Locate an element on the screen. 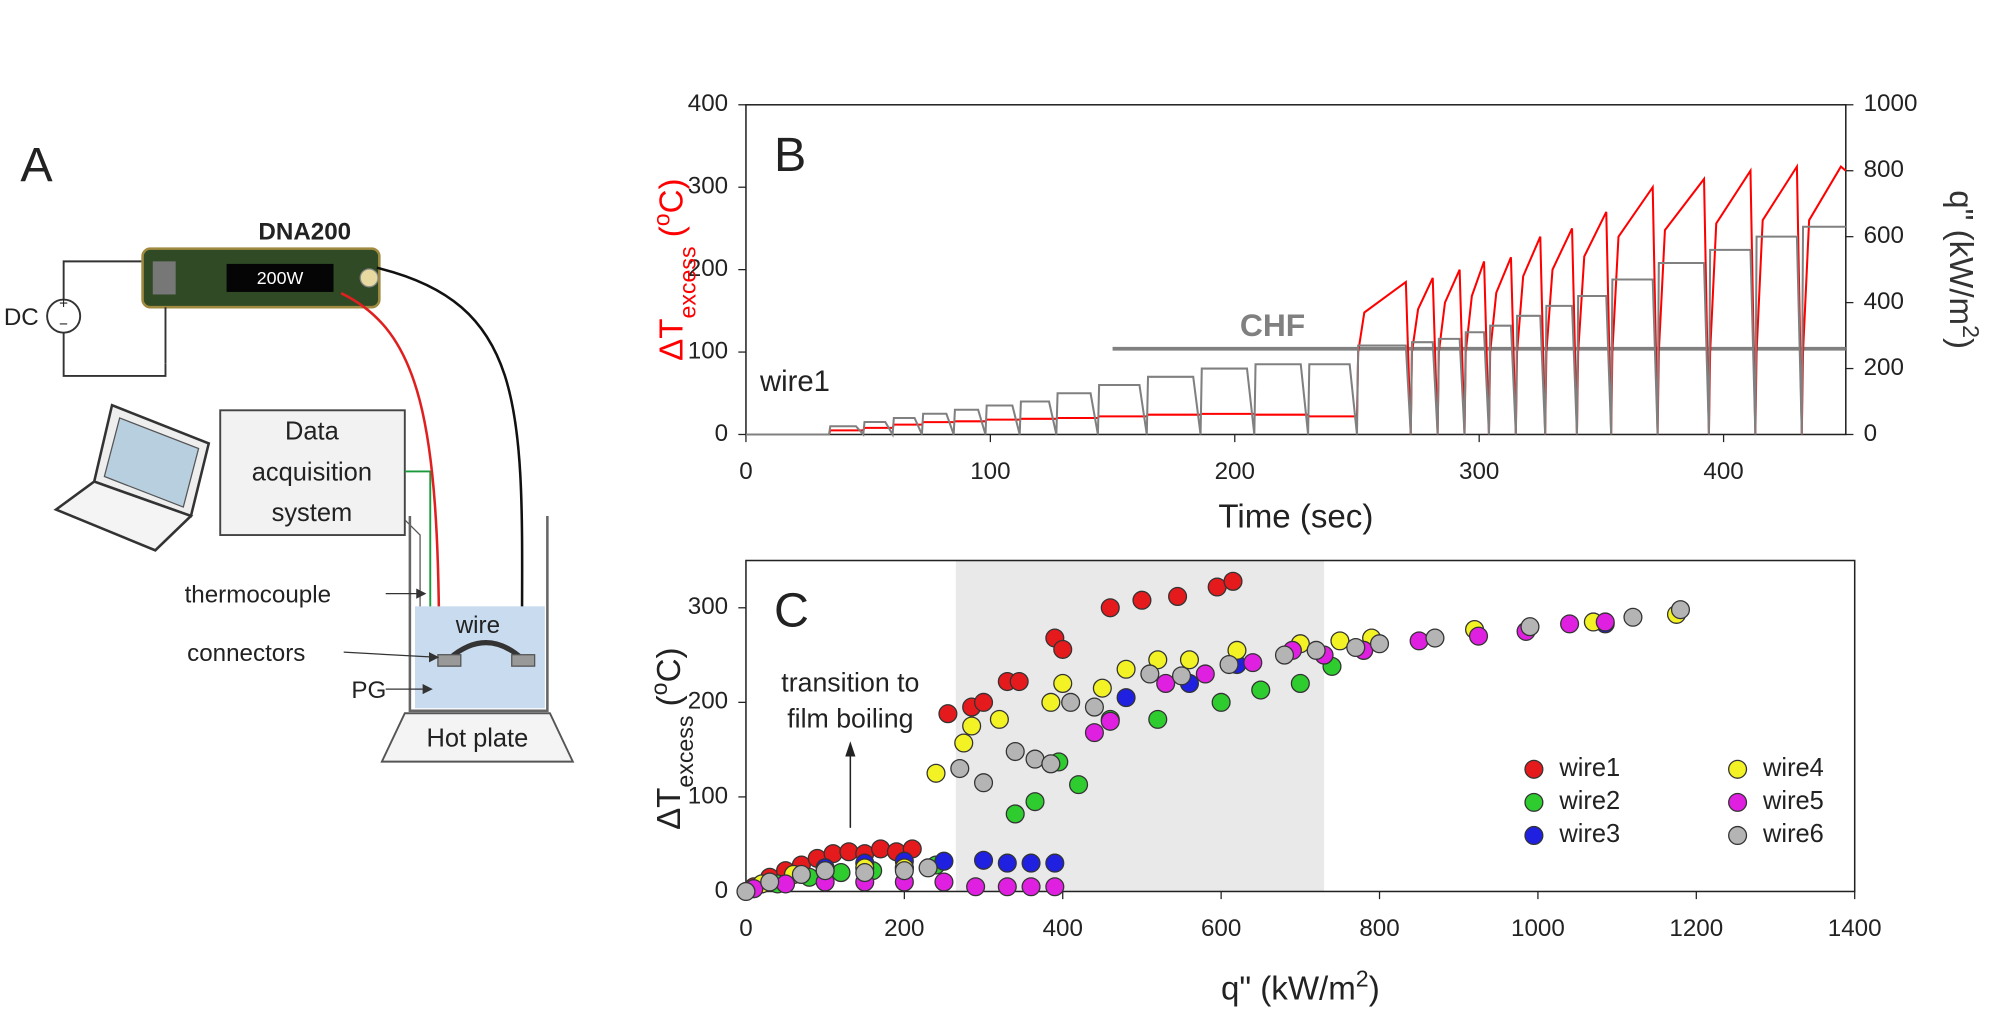 The image size is (1996, 1028). y-tick-label: 100 is located at coordinates (708, 350).